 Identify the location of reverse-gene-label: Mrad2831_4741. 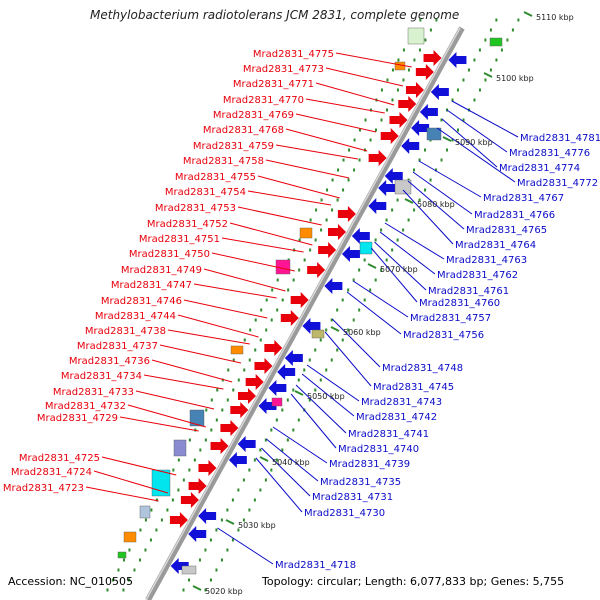
(388, 434).